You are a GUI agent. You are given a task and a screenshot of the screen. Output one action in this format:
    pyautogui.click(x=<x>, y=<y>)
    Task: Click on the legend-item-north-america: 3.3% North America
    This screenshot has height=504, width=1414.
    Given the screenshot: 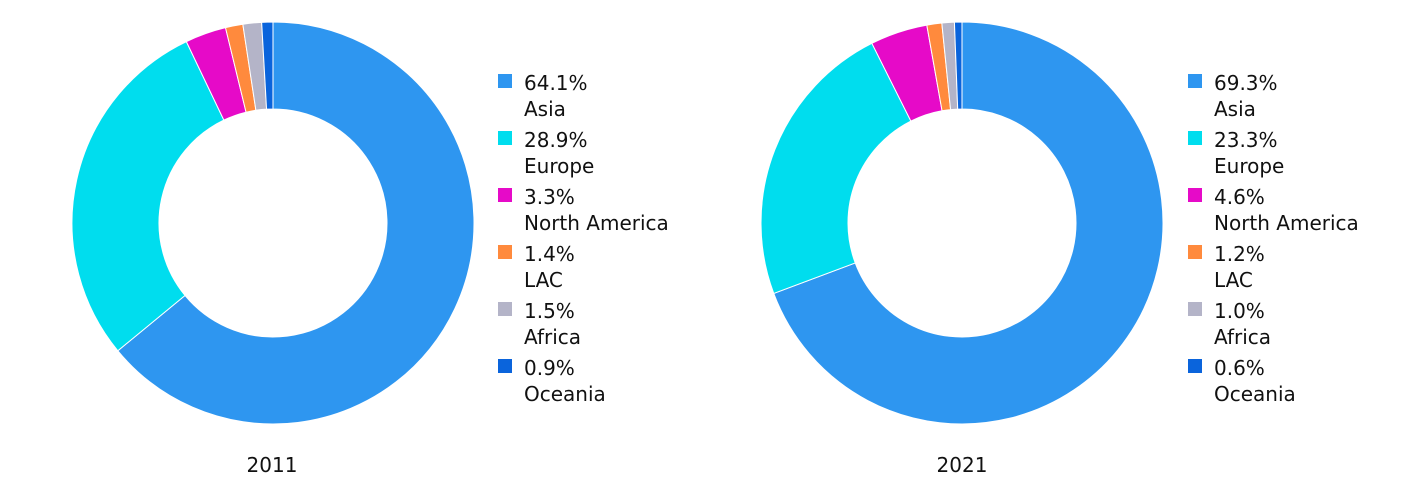 What is the action you would take?
    pyautogui.click(x=583, y=212)
    